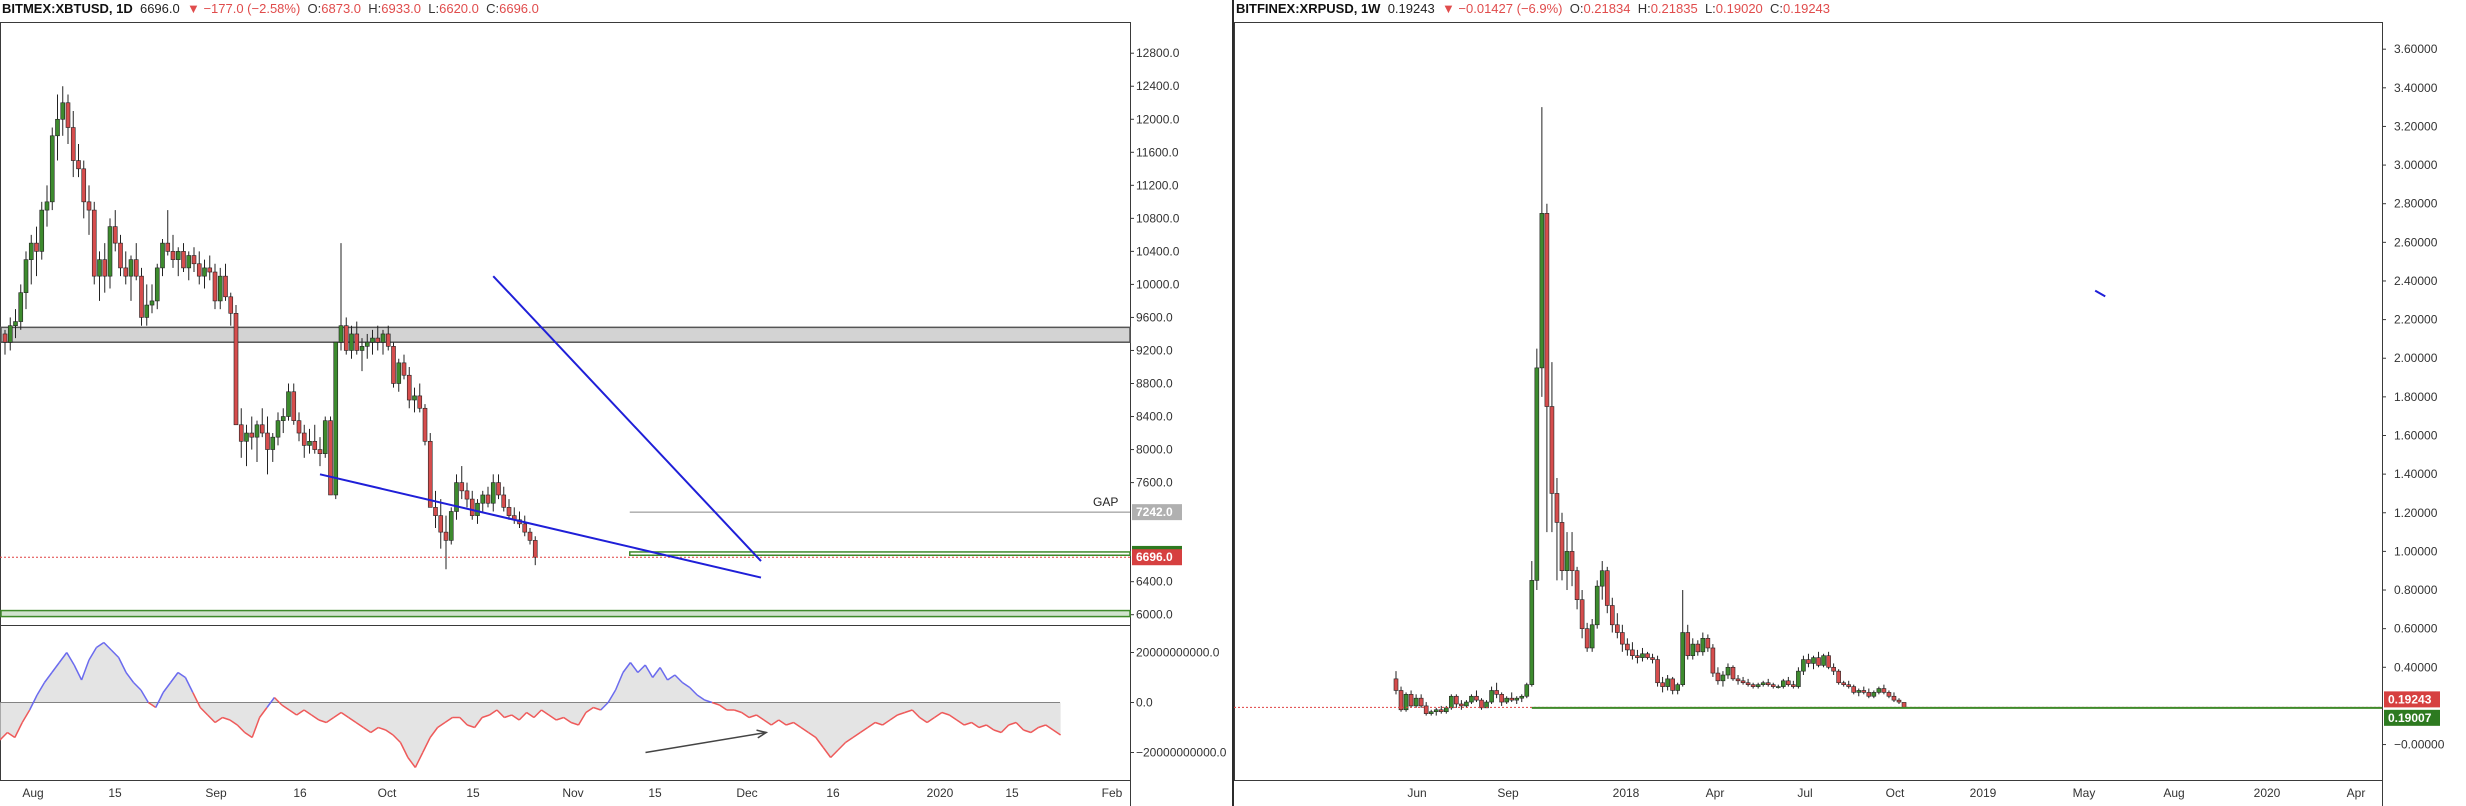 This screenshot has width=2466, height=806. I want to click on osc-tick-label: 0.0, so click(1144, 703).